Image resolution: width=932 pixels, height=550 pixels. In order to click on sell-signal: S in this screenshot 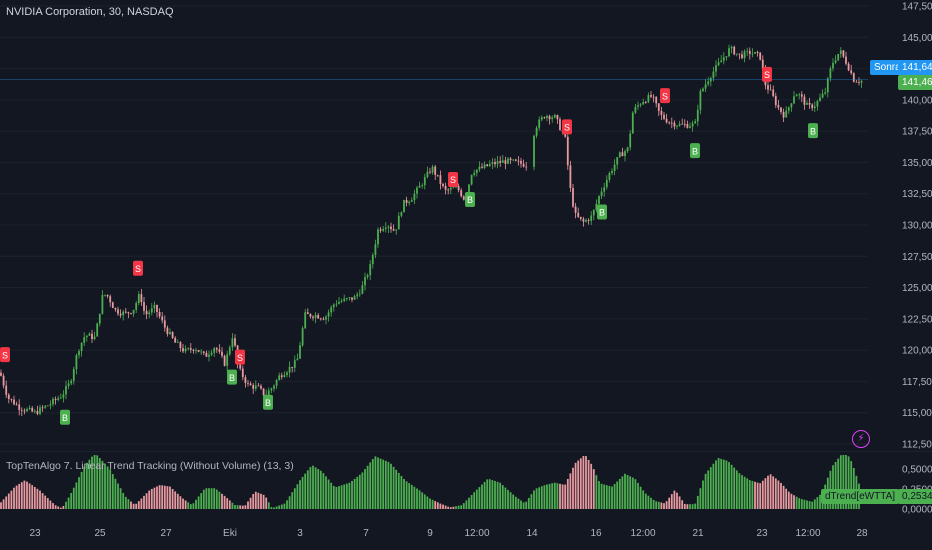, I will do `click(665, 96)`.